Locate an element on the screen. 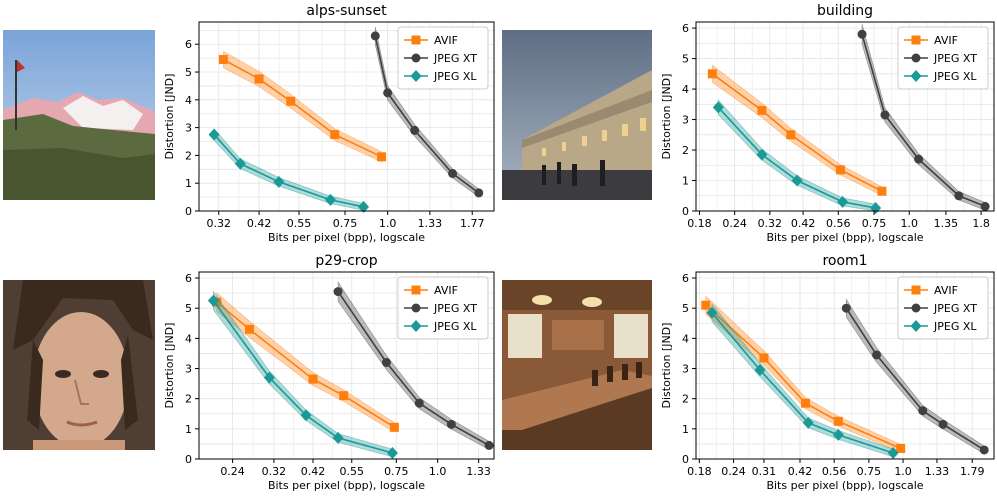 This screenshot has width=997, height=498. y-axis-label: Distortion [JND] is located at coordinates (169, 117).